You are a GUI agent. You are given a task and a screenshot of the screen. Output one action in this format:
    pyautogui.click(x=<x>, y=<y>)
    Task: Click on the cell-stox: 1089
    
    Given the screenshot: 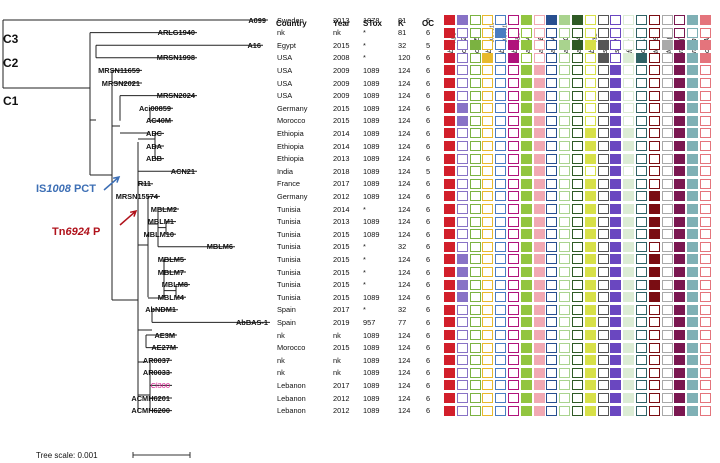 What is the action you would take?
    pyautogui.click(x=371, y=133)
    